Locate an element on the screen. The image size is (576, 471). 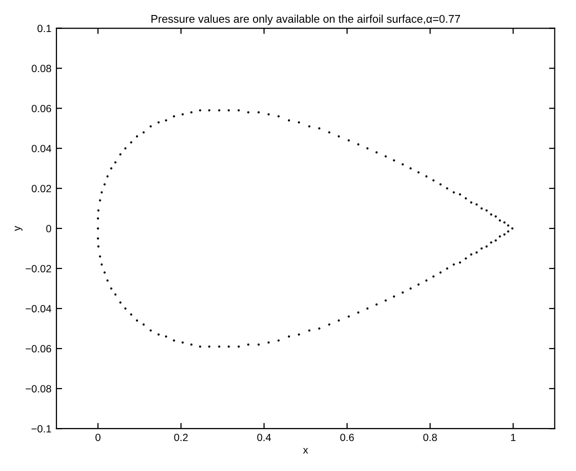
x-tick-label: 0.4 is located at coordinates (264, 438).